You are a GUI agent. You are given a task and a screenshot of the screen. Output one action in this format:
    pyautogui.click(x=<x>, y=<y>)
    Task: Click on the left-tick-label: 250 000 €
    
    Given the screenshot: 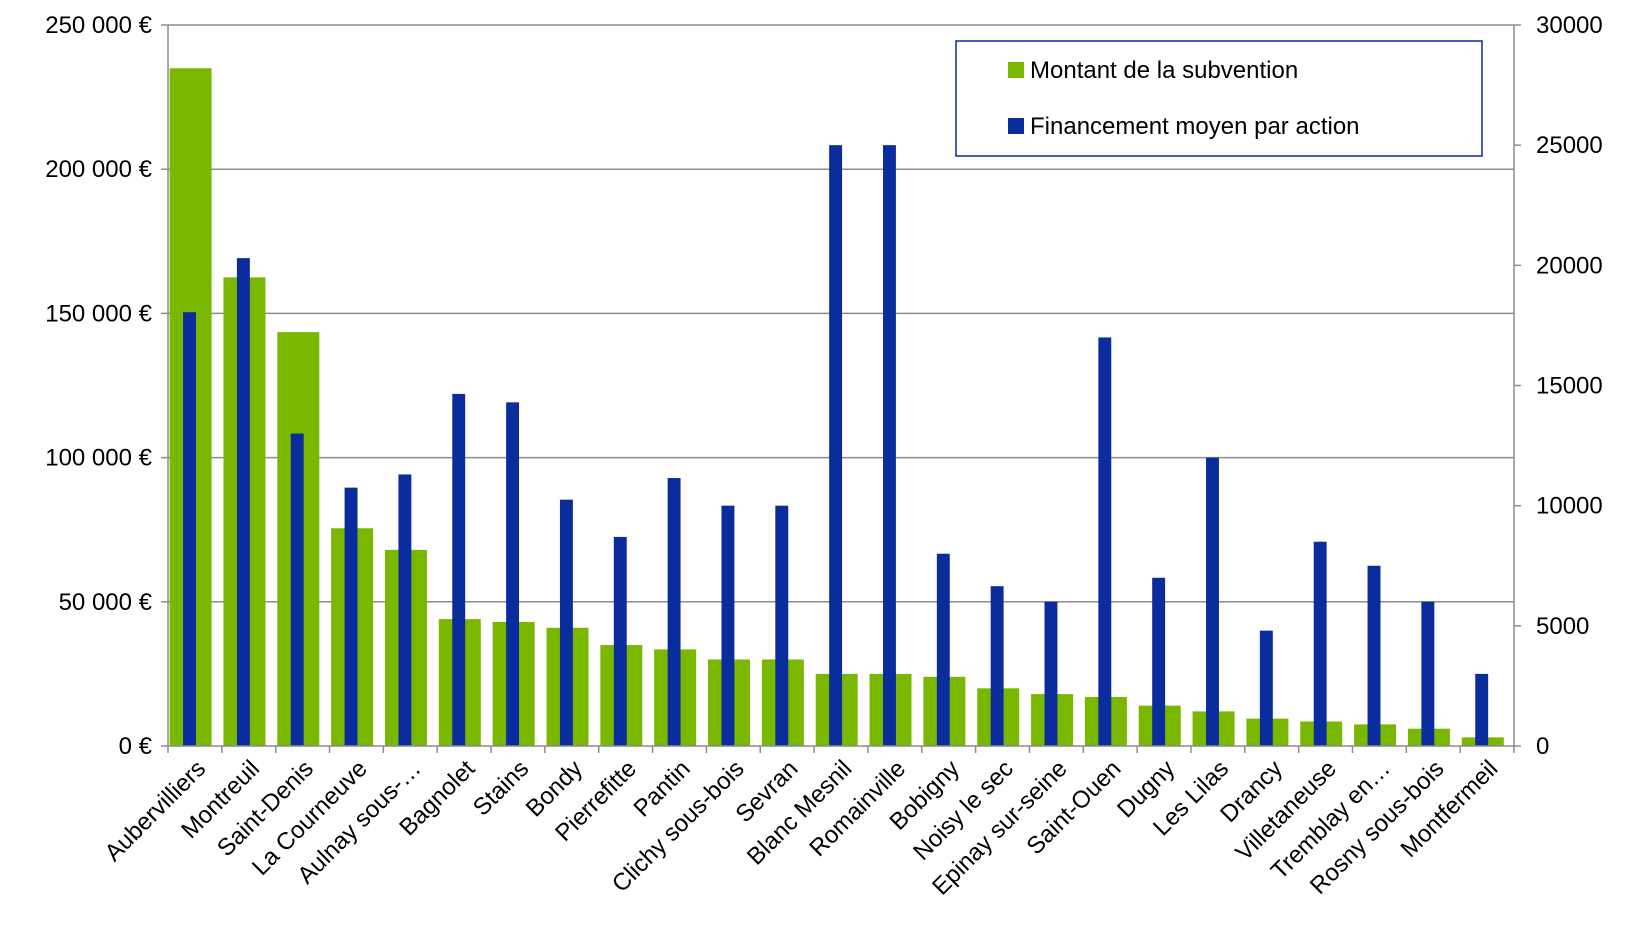 What is the action you would take?
    pyautogui.click(x=98, y=25)
    